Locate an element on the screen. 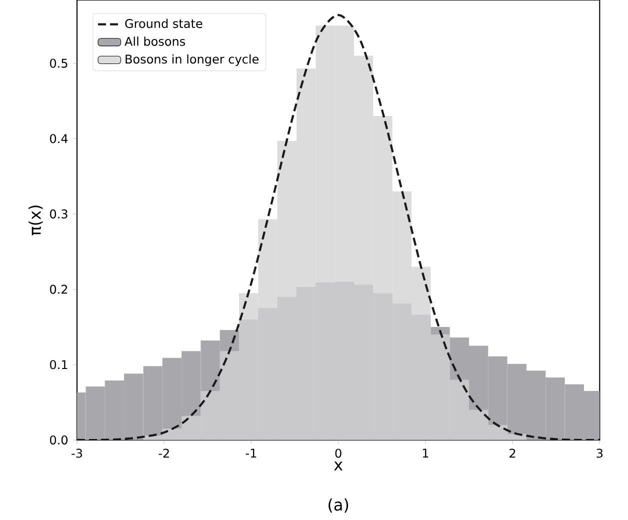  y-tick-label: 0.2 is located at coordinates (59, 289).